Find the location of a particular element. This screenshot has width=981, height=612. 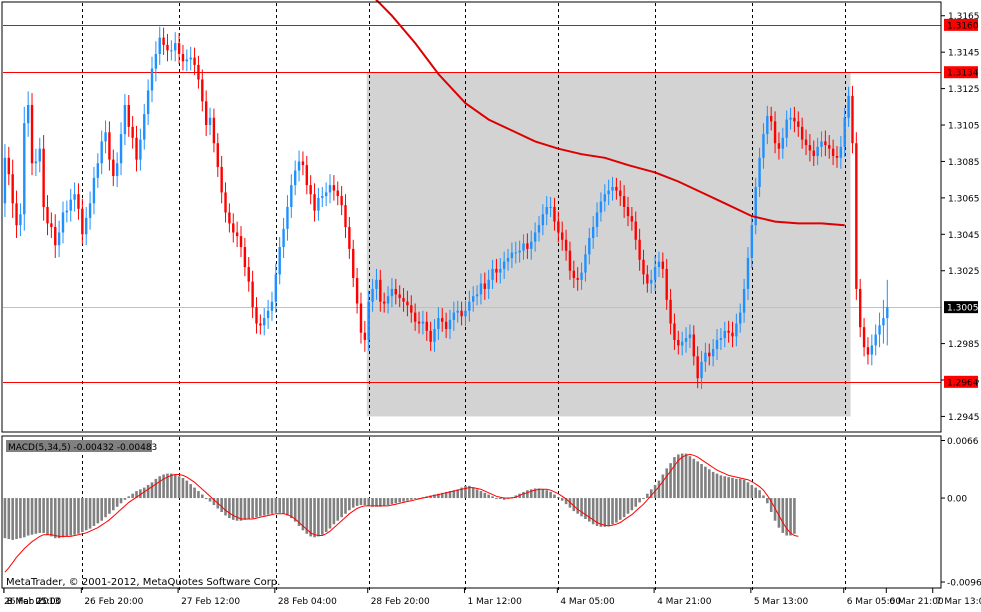

time-tick-label: 26 Feb 2013 is located at coordinates (32, 602).